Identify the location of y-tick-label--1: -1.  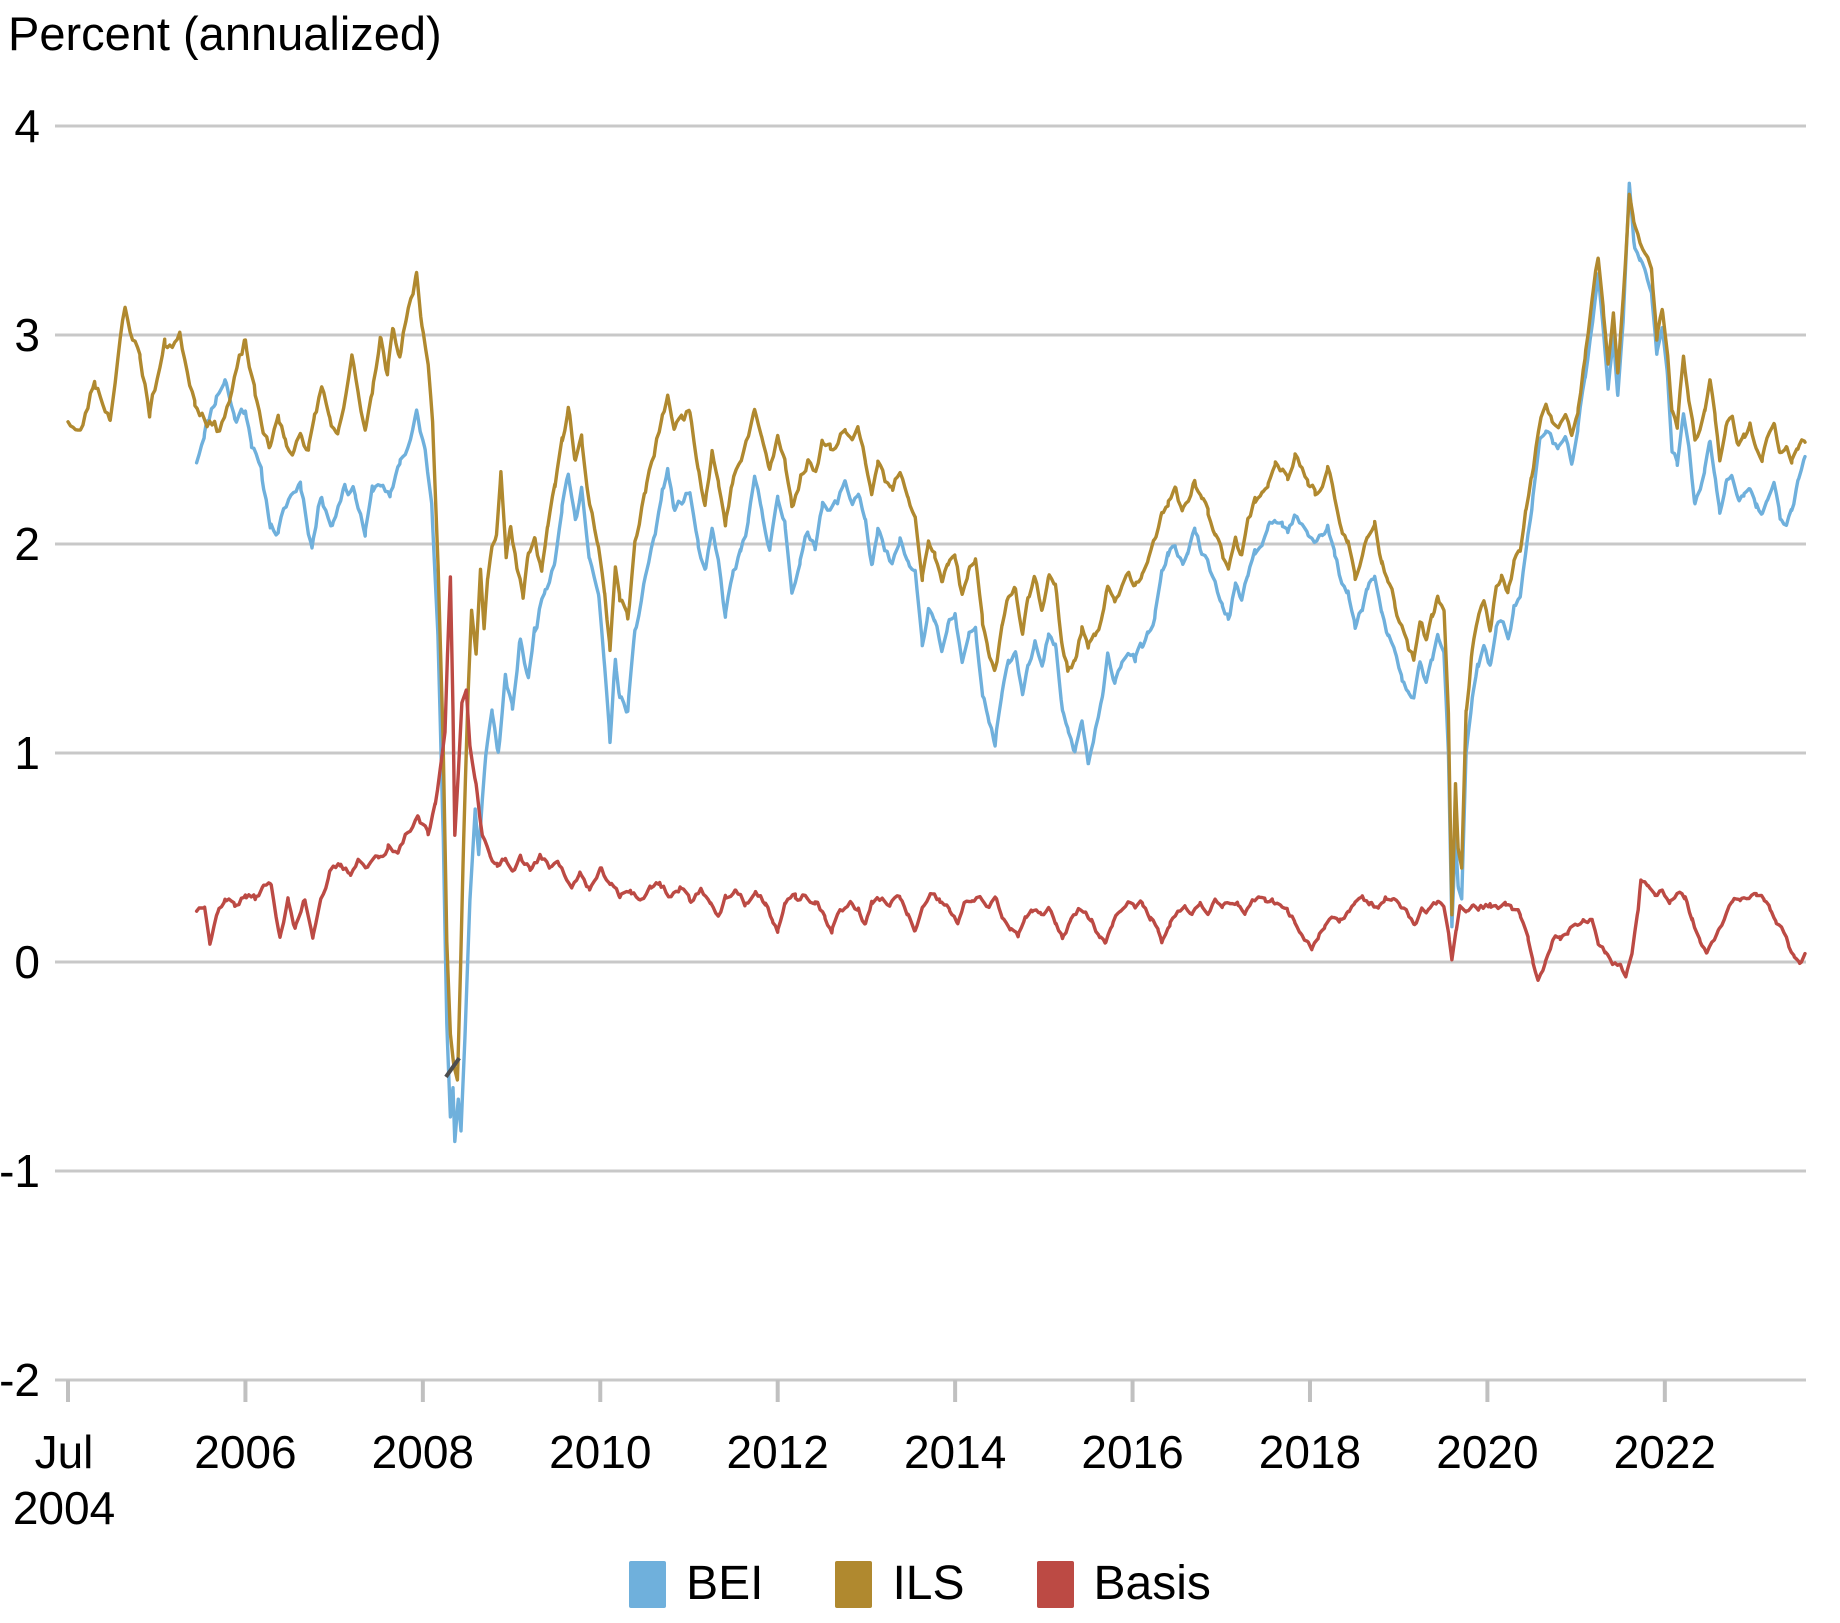
(20, 1171).